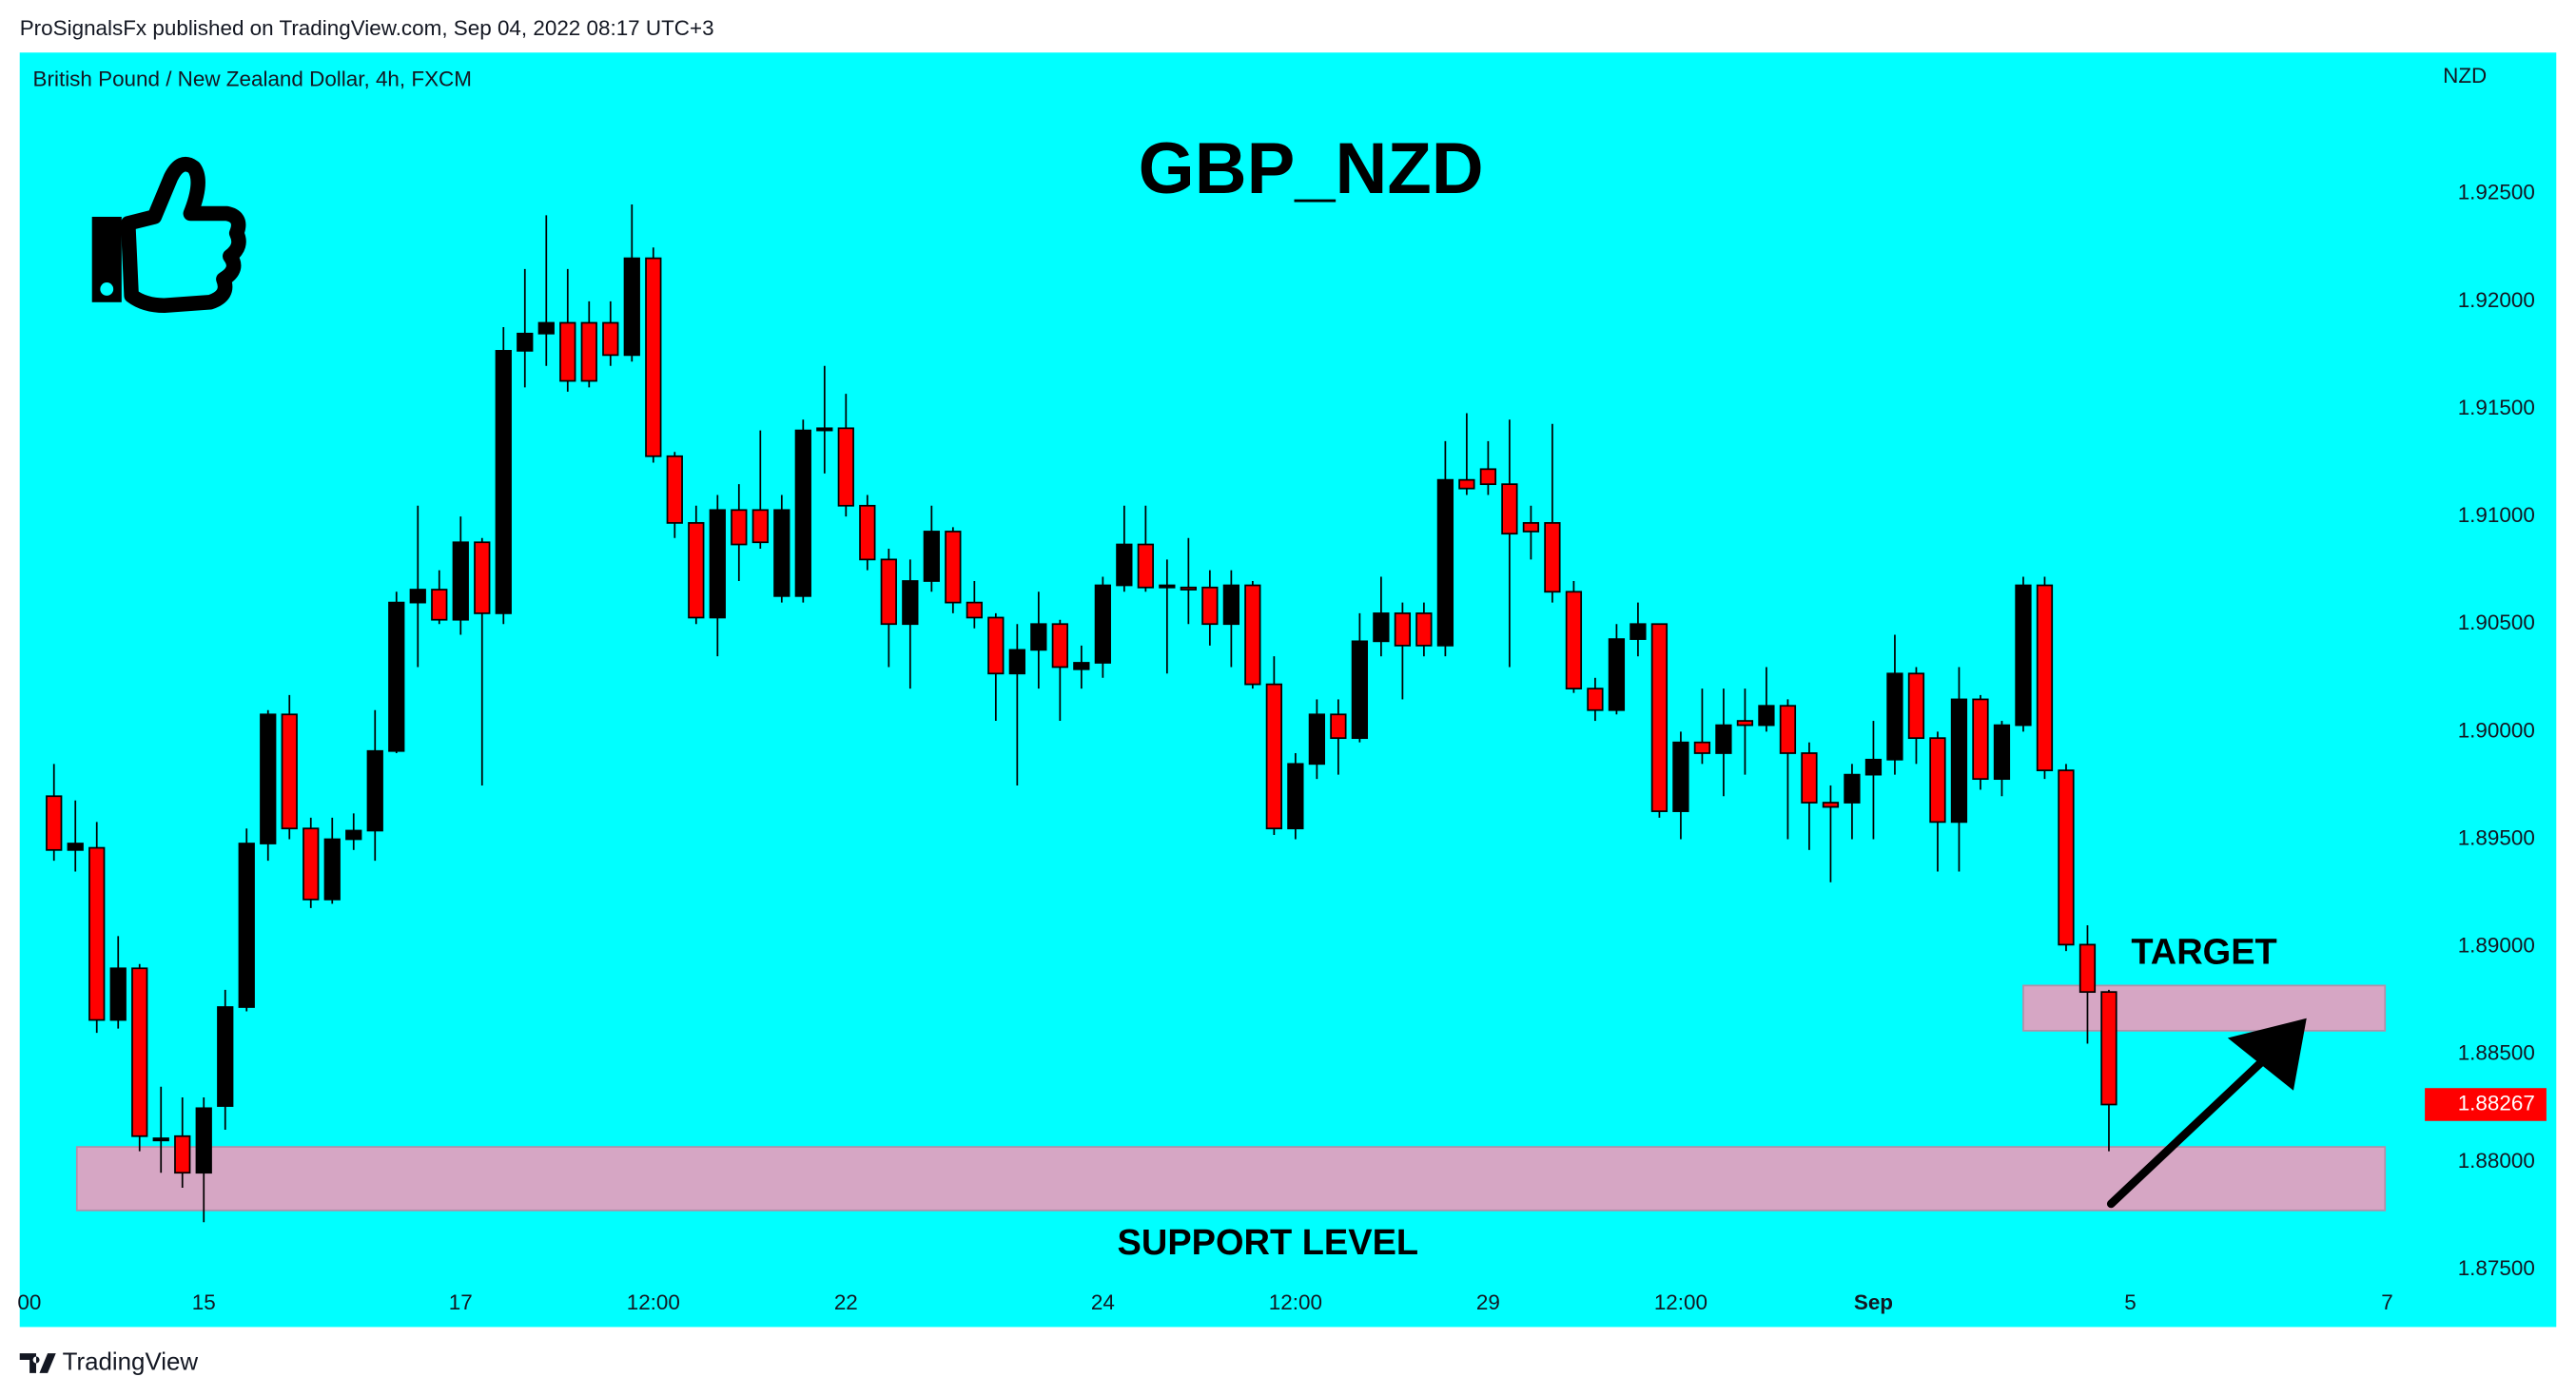 This screenshot has height=1396, width=2576. Describe the element at coordinates (1103, 1302) in the screenshot. I see `x-tick-label: 24` at that location.